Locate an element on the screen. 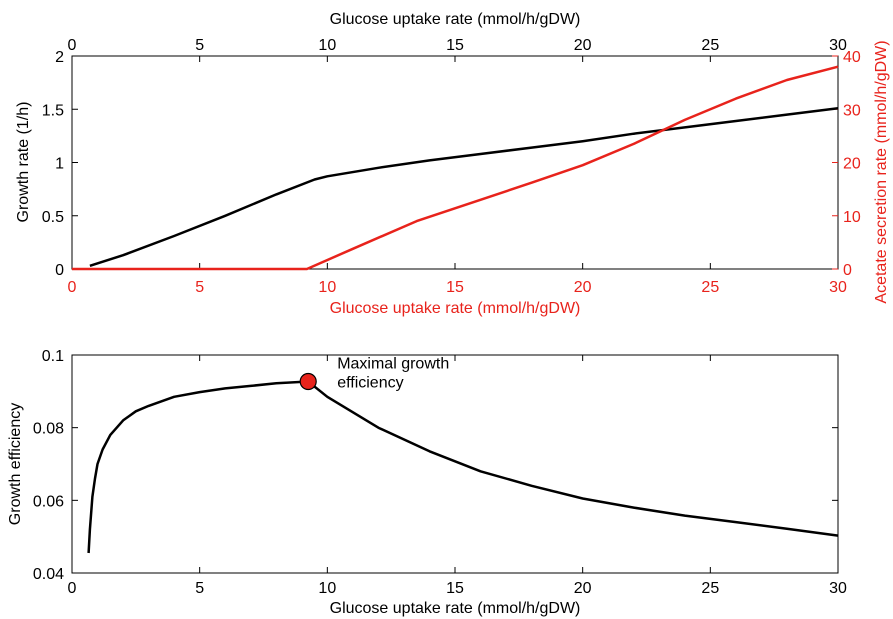 Image resolution: width=893 pixels, height=619 pixels. growth-y-tick-label: 1.5 is located at coordinates (53, 110).